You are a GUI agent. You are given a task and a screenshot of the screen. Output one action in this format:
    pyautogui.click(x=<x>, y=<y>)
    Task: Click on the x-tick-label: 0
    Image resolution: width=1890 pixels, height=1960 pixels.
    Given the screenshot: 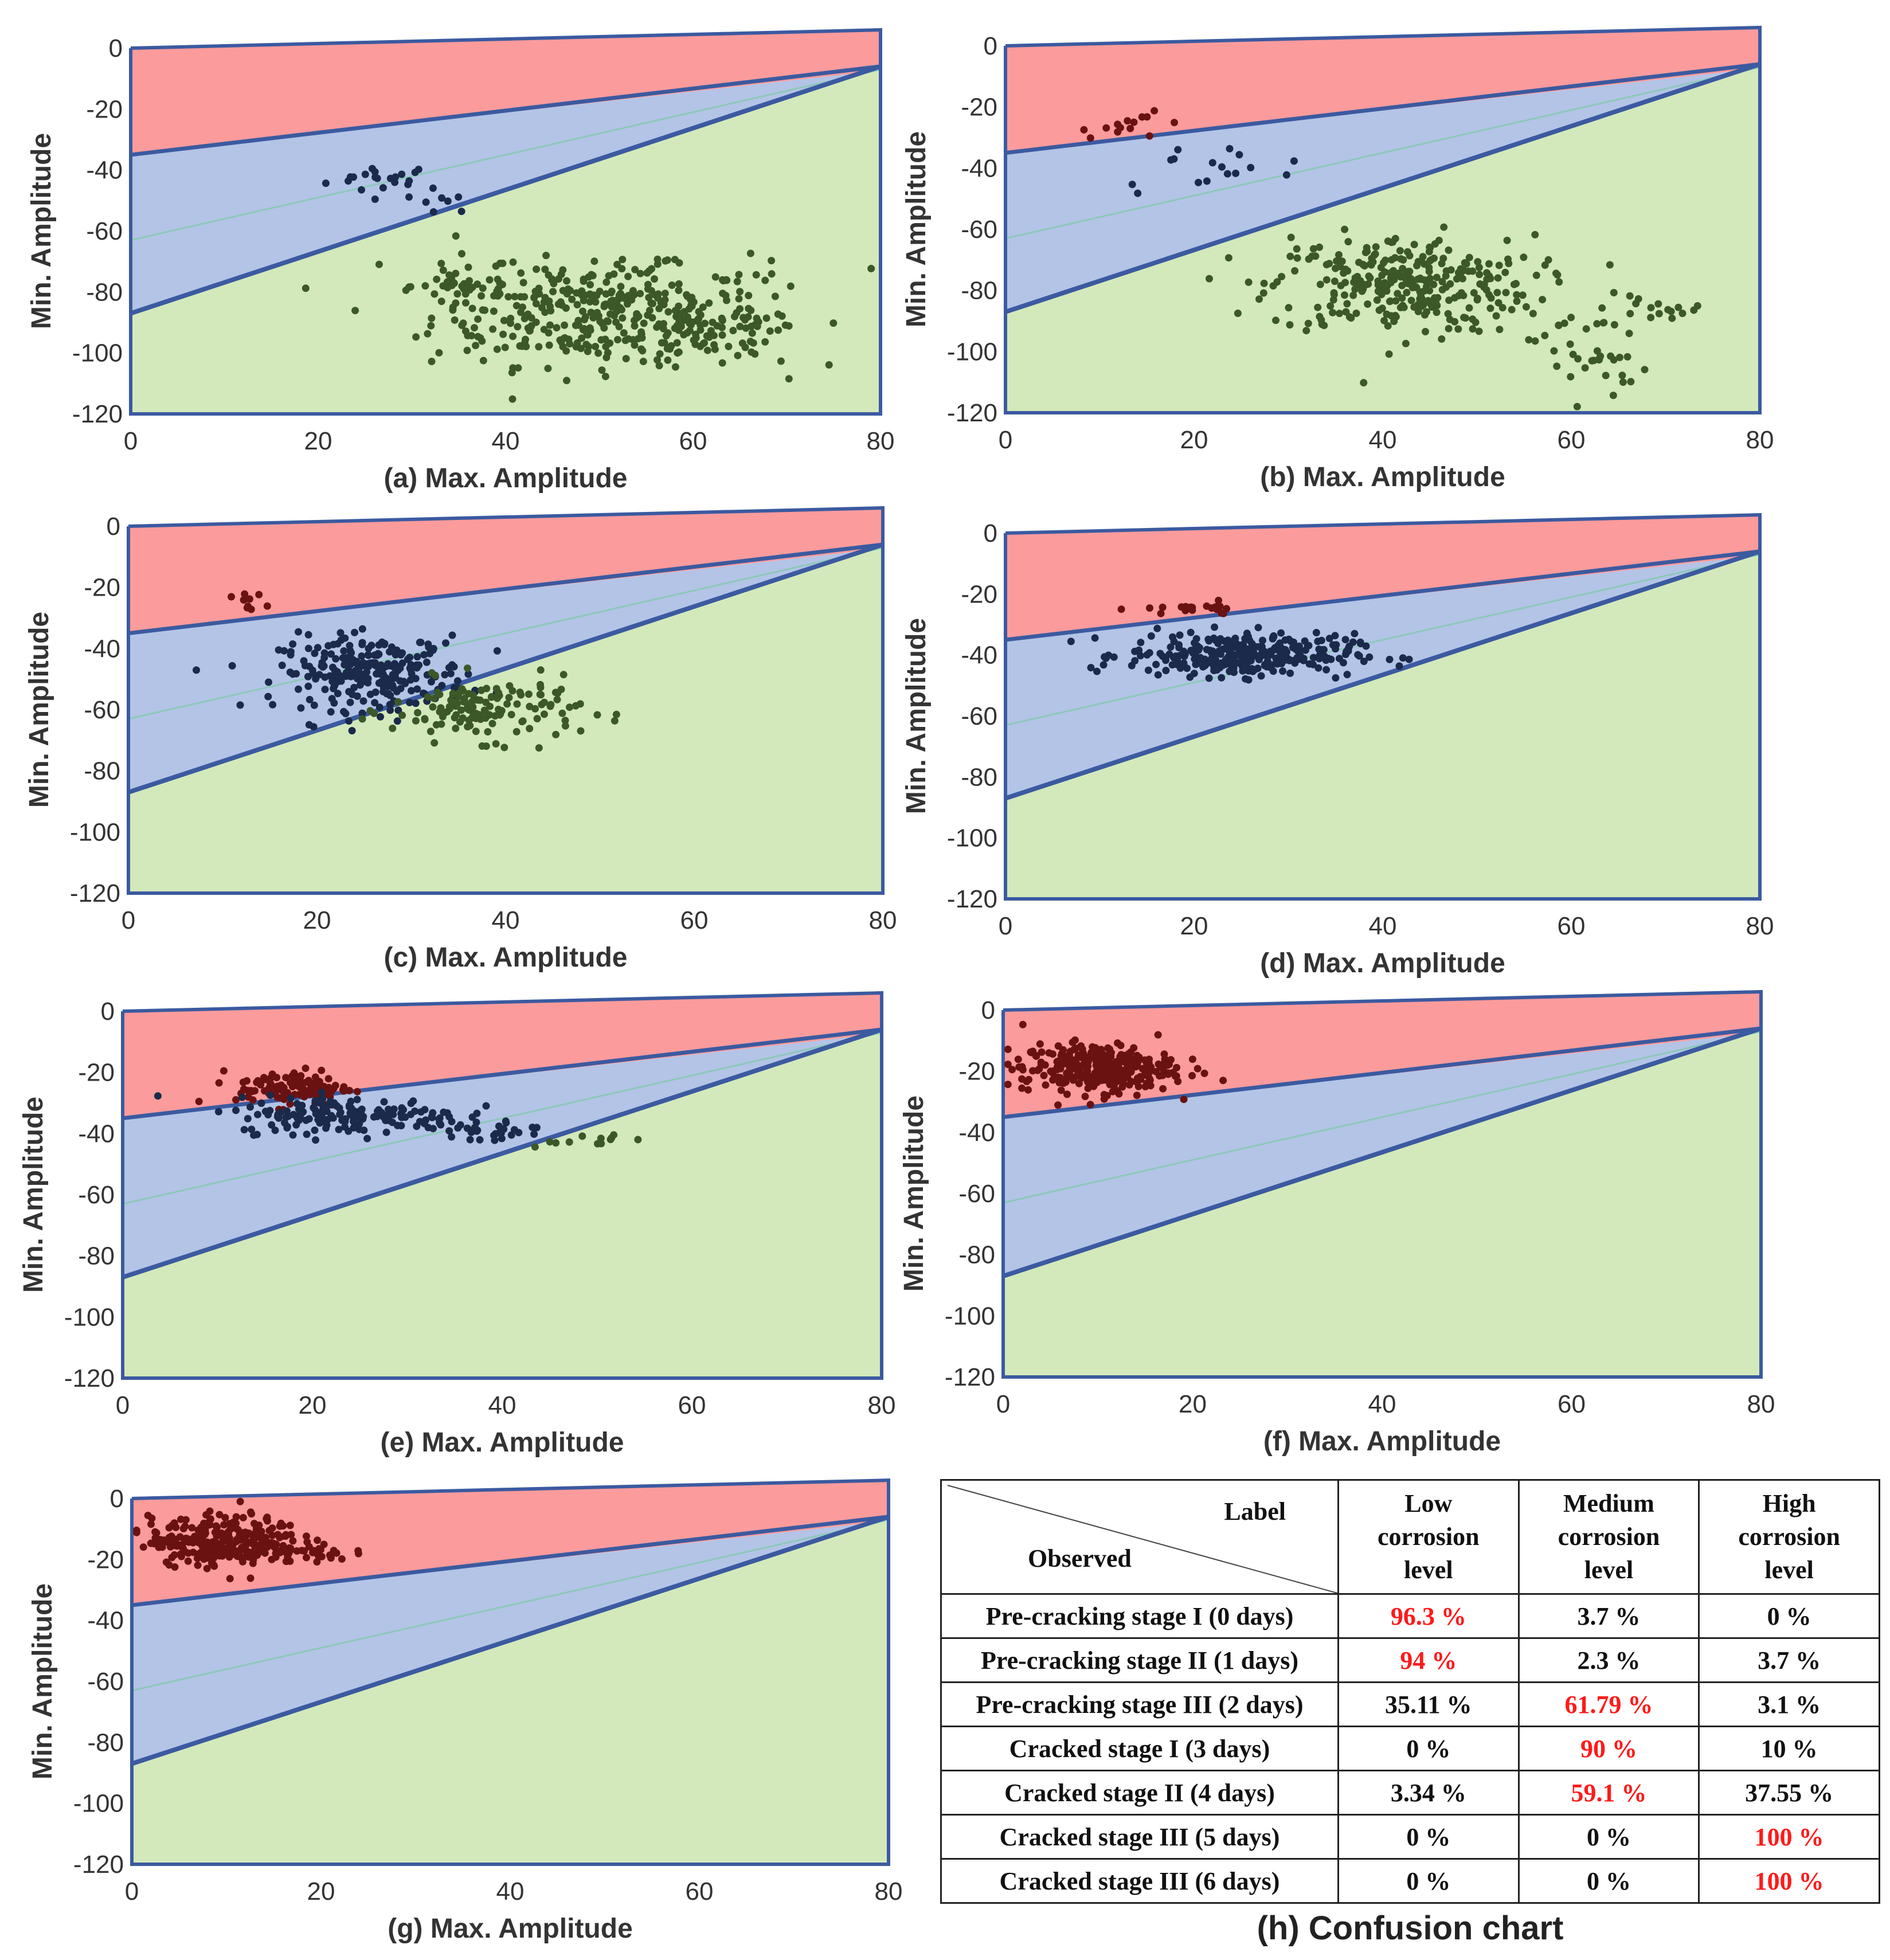 What is the action you would take?
    pyautogui.click(x=1003, y=1404)
    